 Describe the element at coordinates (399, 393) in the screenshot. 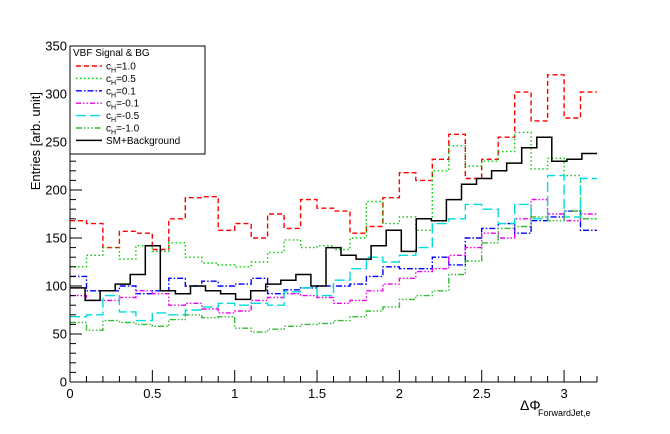

I see `x-tick-label: 2` at that location.